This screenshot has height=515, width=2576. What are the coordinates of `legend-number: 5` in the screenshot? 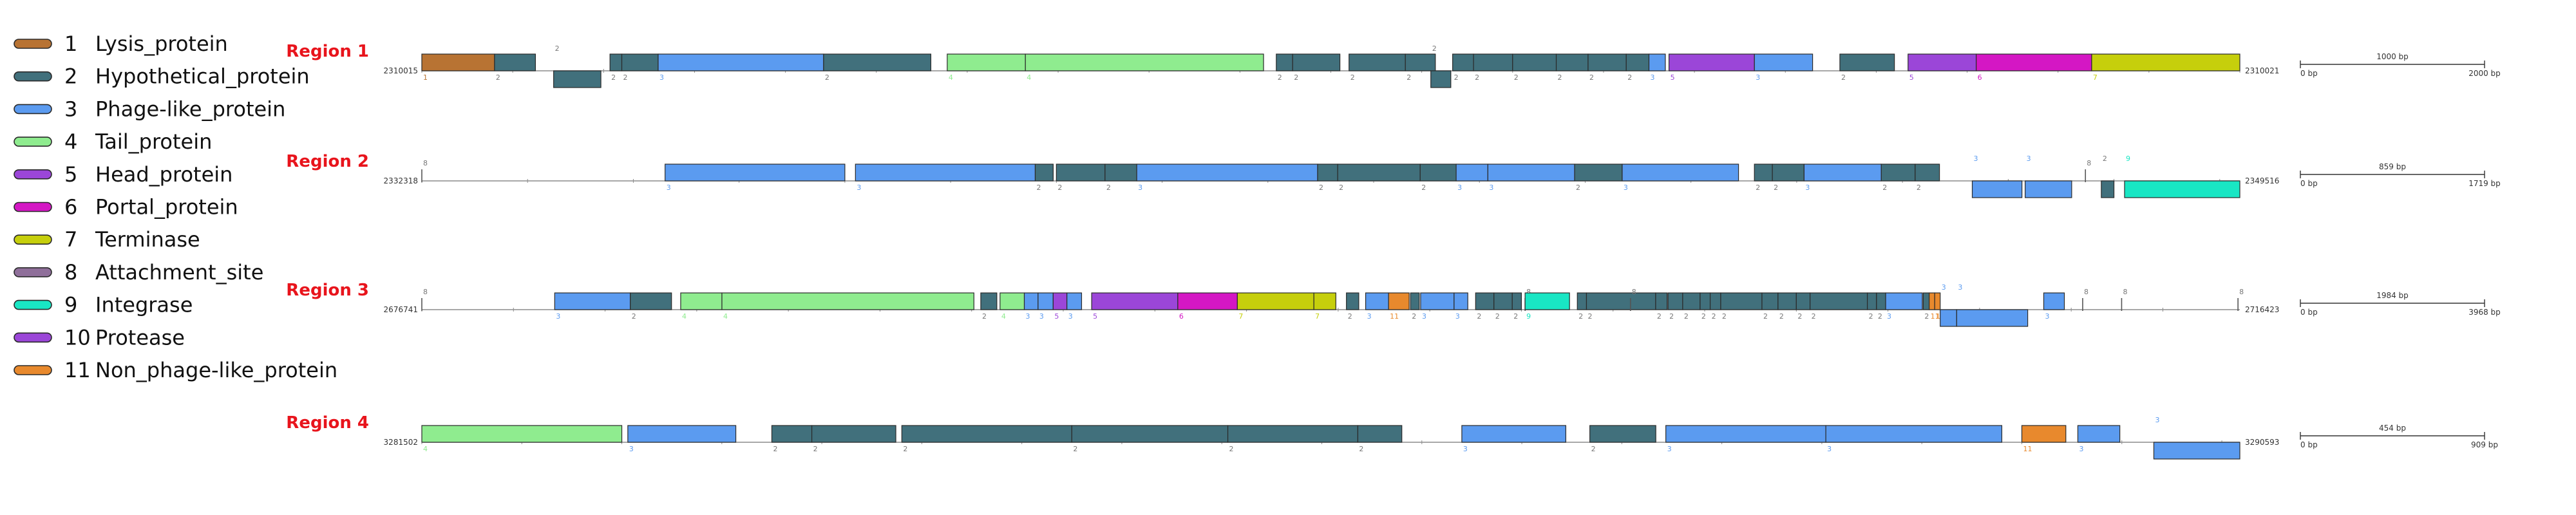 It's located at (70, 174).